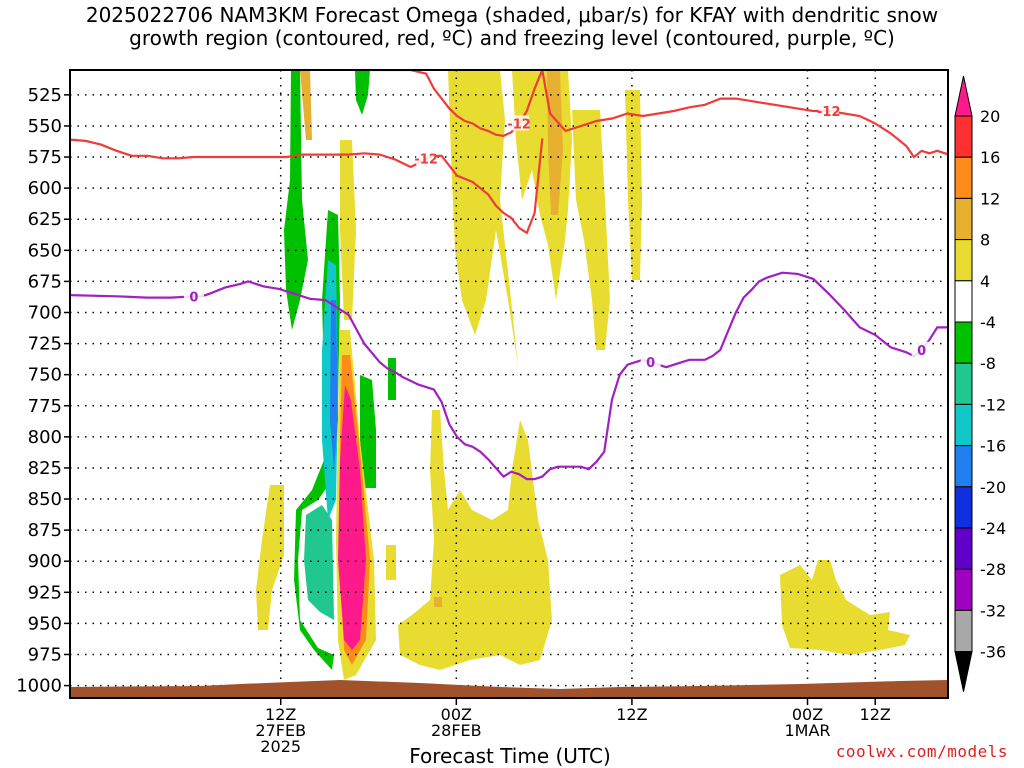 This screenshot has height=768, width=1024. Describe the element at coordinates (45, 499) in the screenshot. I see `y-tick-label-850: 850` at that location.